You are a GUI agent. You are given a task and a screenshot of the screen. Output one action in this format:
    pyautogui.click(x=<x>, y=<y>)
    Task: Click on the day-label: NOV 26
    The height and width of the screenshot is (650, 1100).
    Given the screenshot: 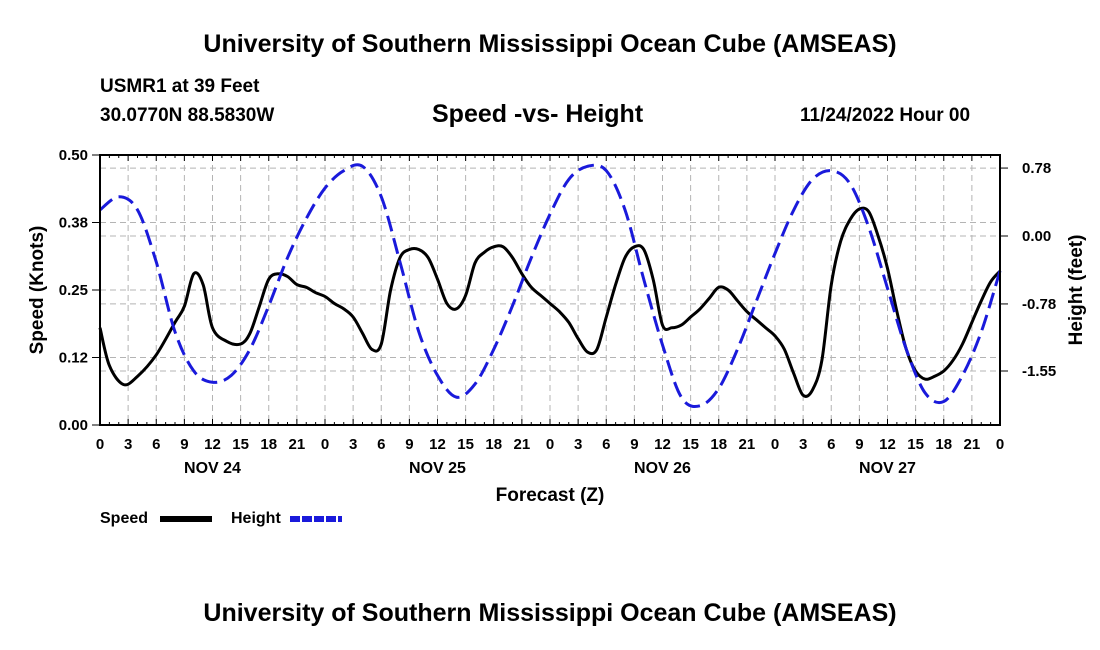 What is the action you would take?
    pyautogui.click(x=662, y=468)
    